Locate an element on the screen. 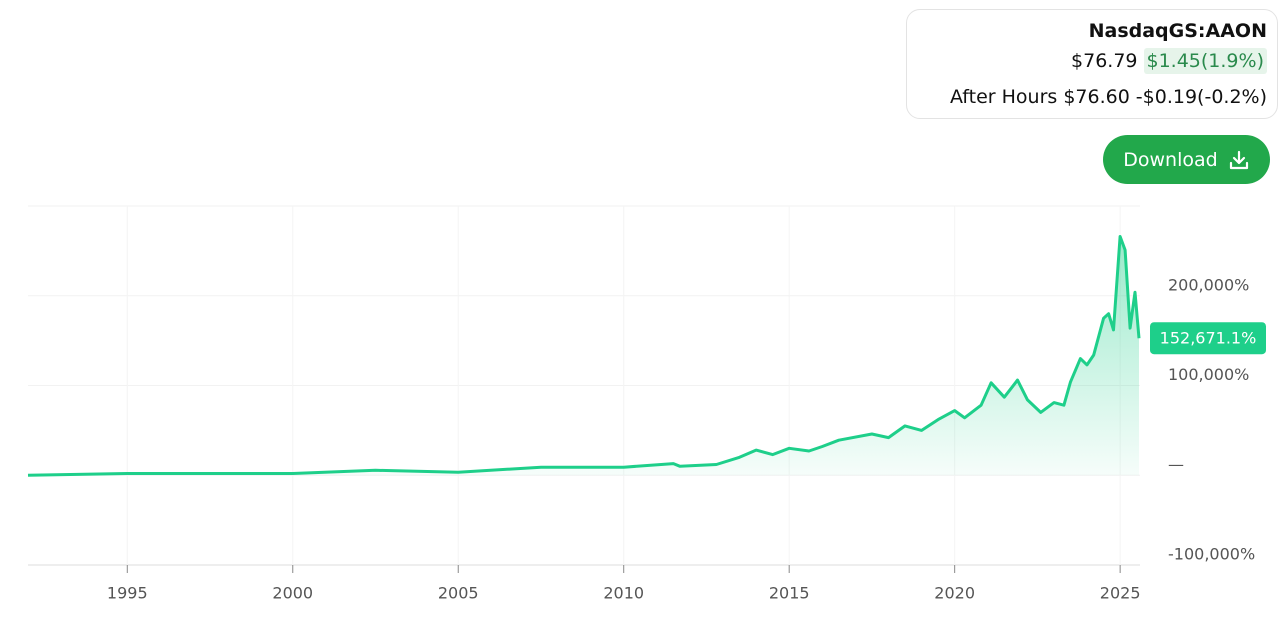  end-value-badge is located at coordinates (1208, 338).